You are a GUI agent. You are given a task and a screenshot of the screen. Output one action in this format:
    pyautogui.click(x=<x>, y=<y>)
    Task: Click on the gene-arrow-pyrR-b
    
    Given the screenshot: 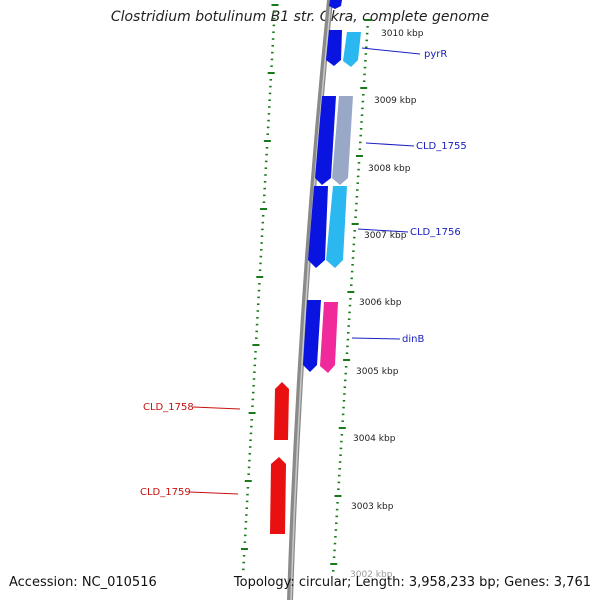 What is the action you would take?
    pyautogui.click(x=352, y=49)
    